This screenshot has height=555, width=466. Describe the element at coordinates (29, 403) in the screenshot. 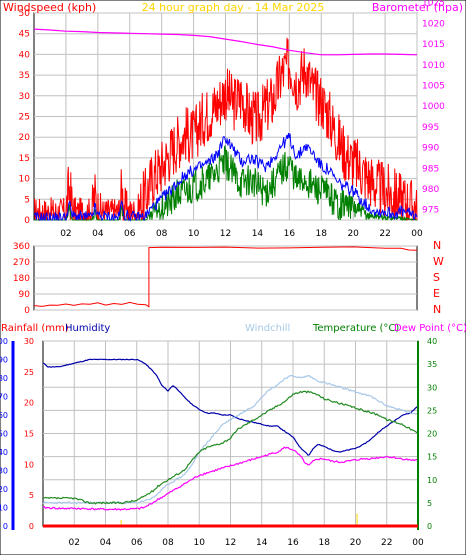

I see `rainfall-tick-20: 20` at that location.